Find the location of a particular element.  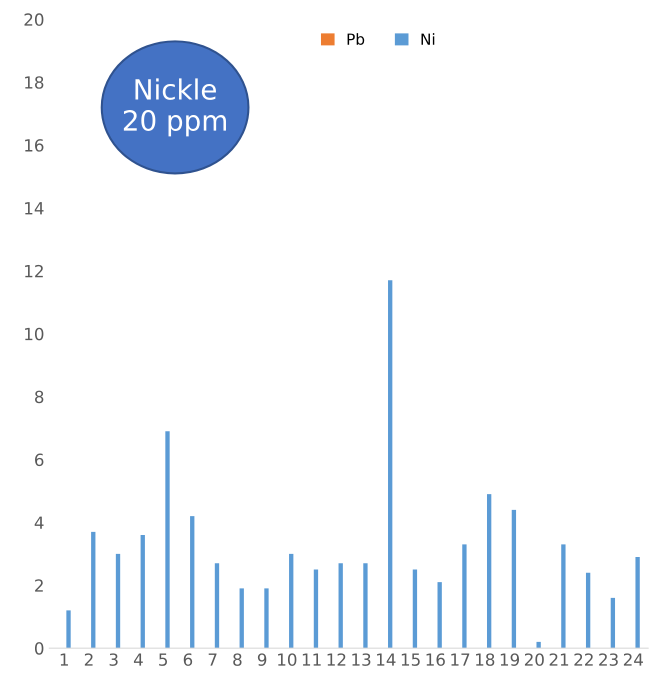

annotation: Nickle 20 ppm is located at coordinates (175, 107).